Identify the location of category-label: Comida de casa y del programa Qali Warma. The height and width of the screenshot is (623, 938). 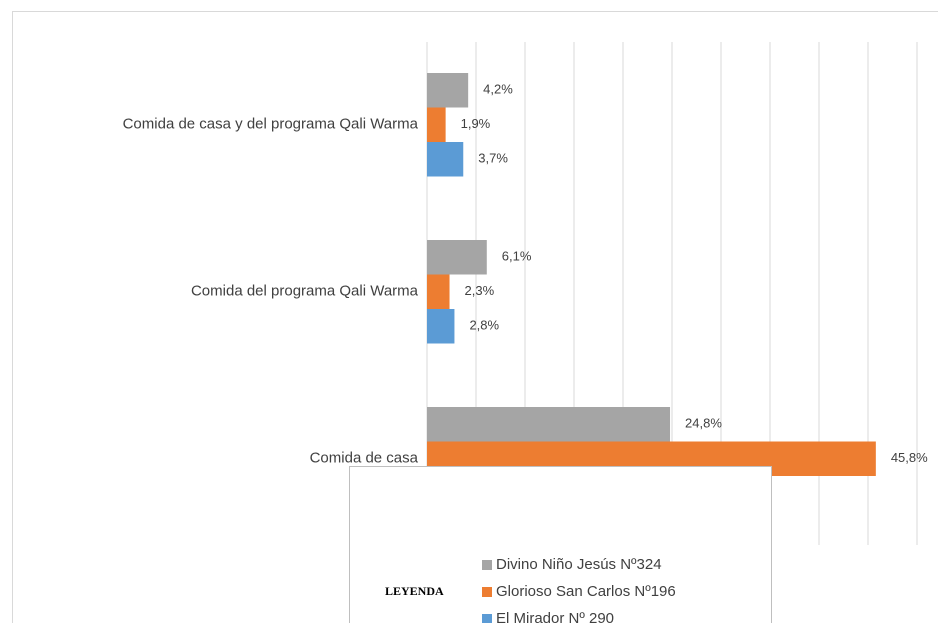
(271, 124).